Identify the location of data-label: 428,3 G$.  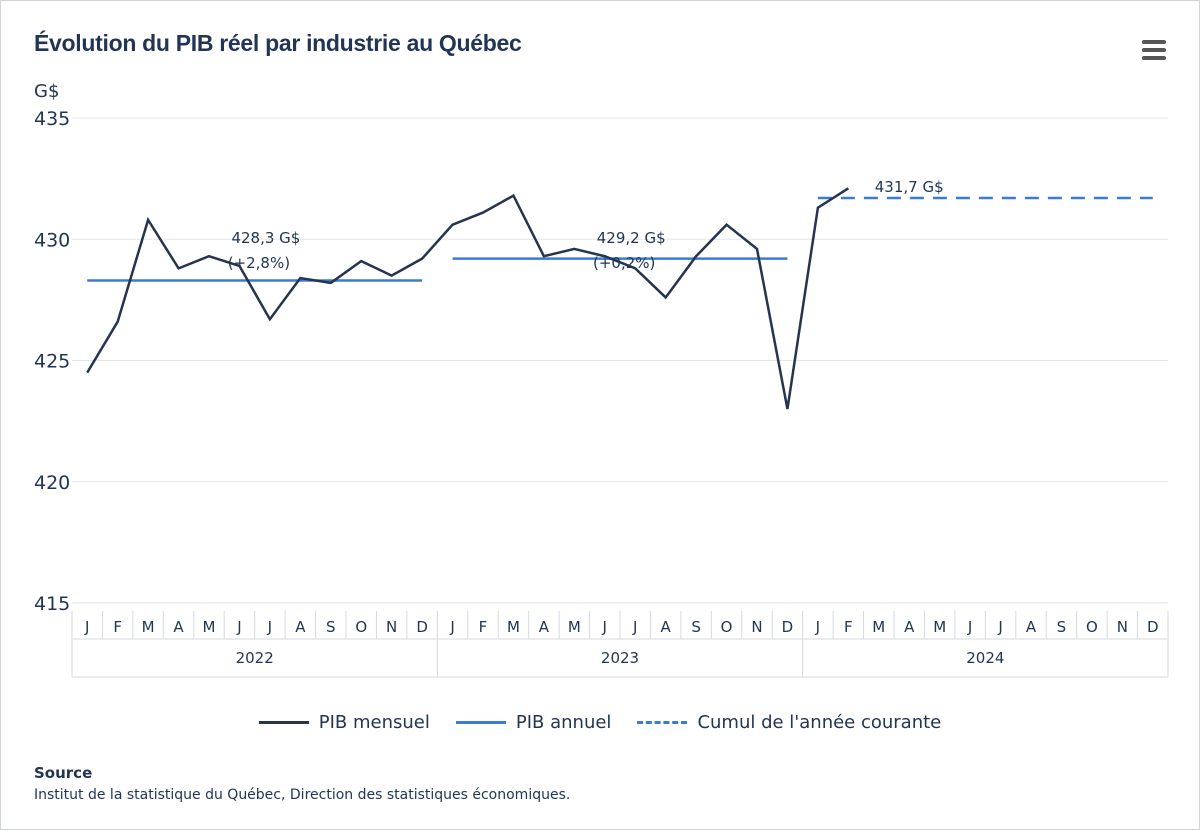
(265, 238).